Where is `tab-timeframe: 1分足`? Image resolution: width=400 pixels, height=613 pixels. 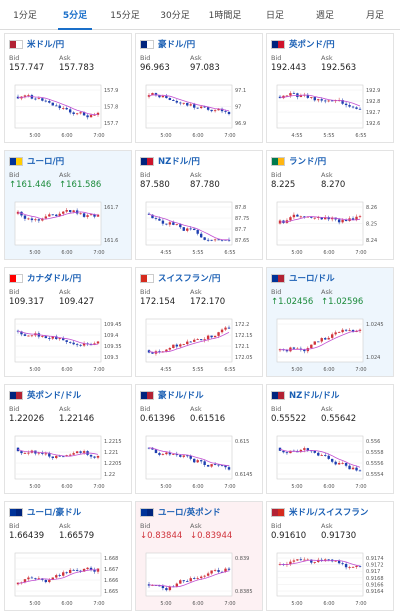 tab-timeframe: 1分足 is located at coordinates (25, 16).